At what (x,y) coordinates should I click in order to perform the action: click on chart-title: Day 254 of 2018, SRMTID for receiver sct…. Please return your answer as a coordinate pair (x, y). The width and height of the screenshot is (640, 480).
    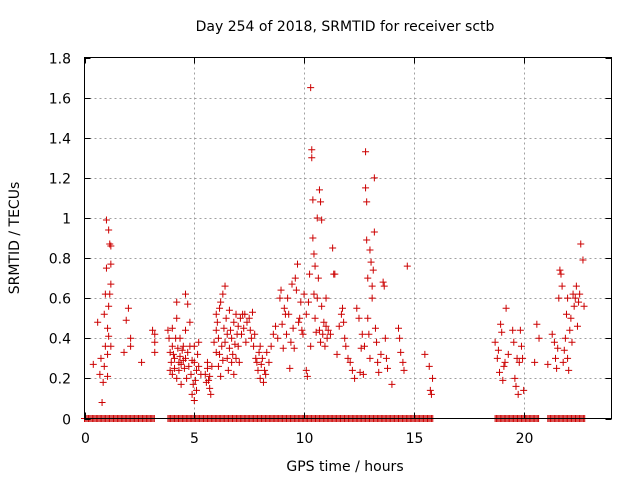
    Looking at the image, I should click on (345, 27).